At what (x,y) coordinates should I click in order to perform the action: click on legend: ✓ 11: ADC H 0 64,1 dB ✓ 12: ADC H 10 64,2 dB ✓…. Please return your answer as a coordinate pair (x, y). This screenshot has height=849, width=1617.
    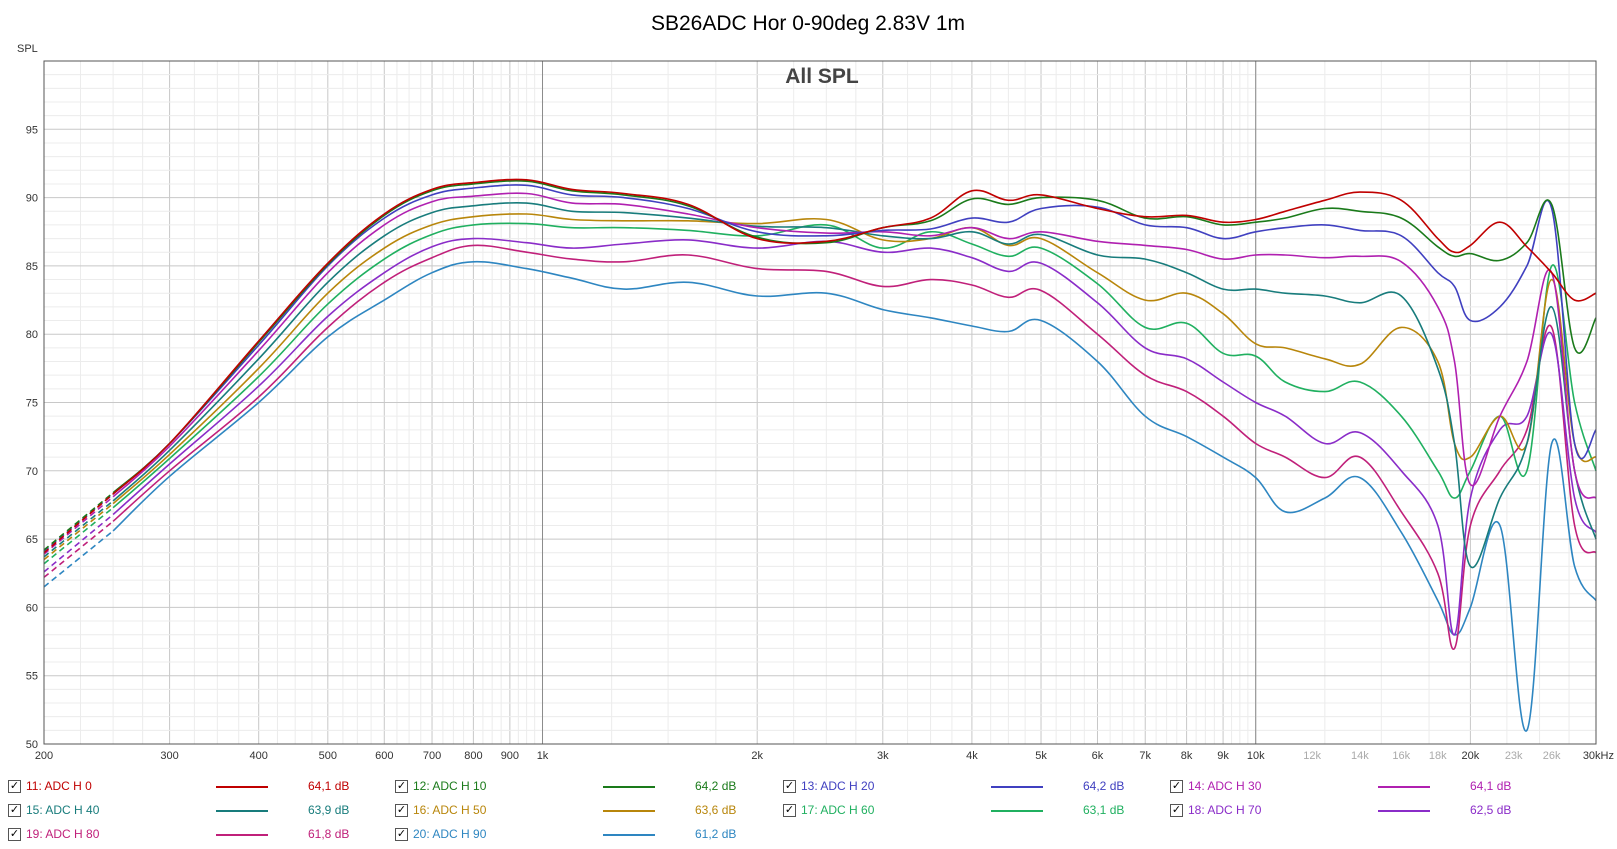
    Looking at the image, I should click on (808, 813).